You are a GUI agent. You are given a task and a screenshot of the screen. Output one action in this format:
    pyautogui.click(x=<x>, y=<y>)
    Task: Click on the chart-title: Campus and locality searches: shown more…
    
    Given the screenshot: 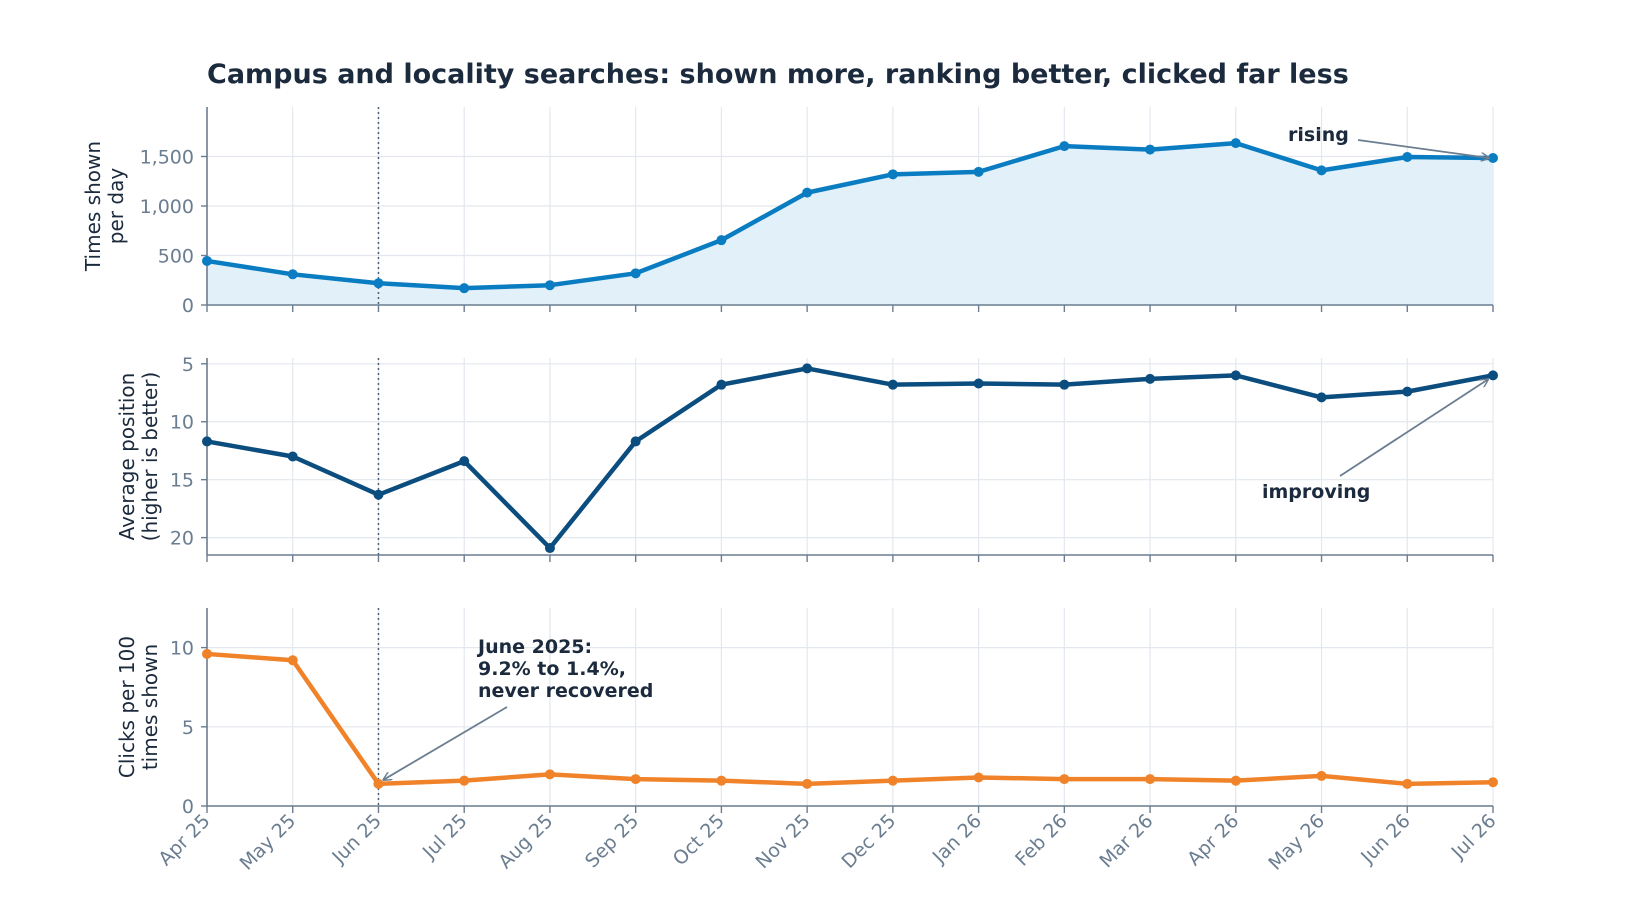 What is the action you would take?
    pyautogui.click(x=778, y=74)
    